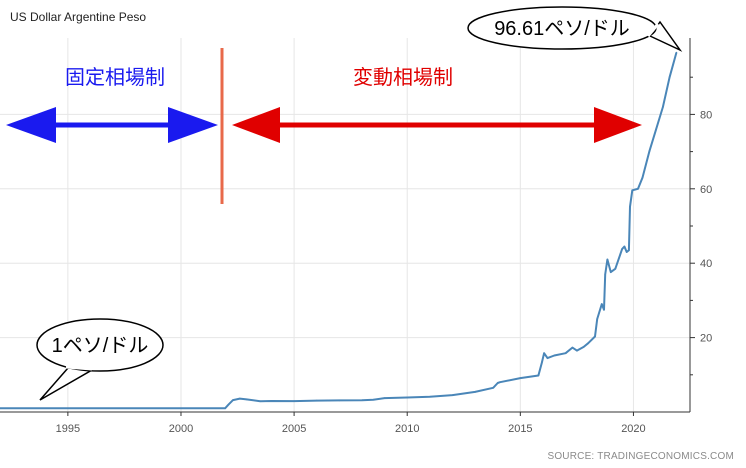 The height and width of the screenshot is (468, 746). What do you see at coordinates (706, 190) in the screenshot?
I see `y-tick-label: 60` at bounding box center [706, 190].